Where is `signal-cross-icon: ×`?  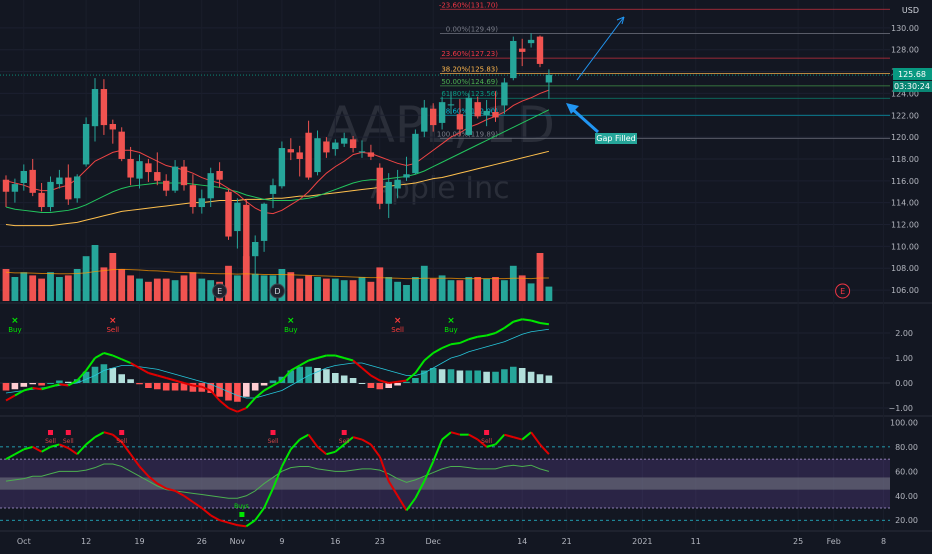 signal-cross-icon: × is located at coordinates (398, 321).